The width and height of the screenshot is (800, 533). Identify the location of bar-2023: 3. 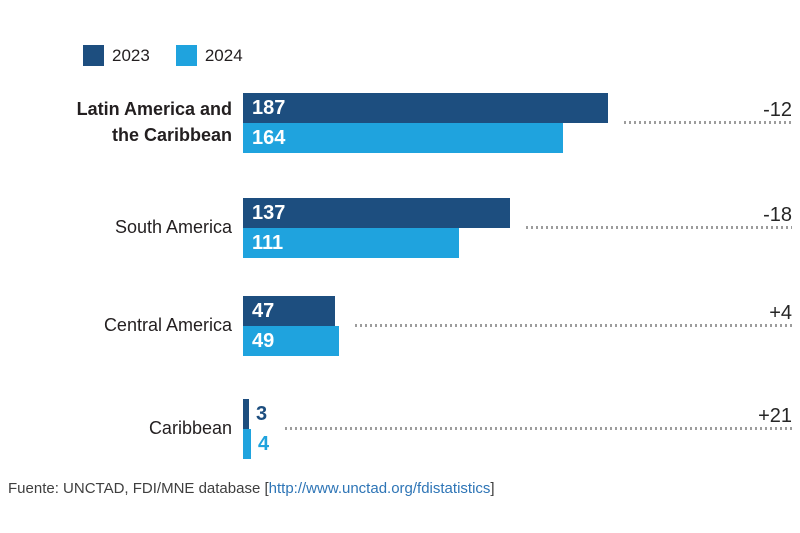
(255, 414).